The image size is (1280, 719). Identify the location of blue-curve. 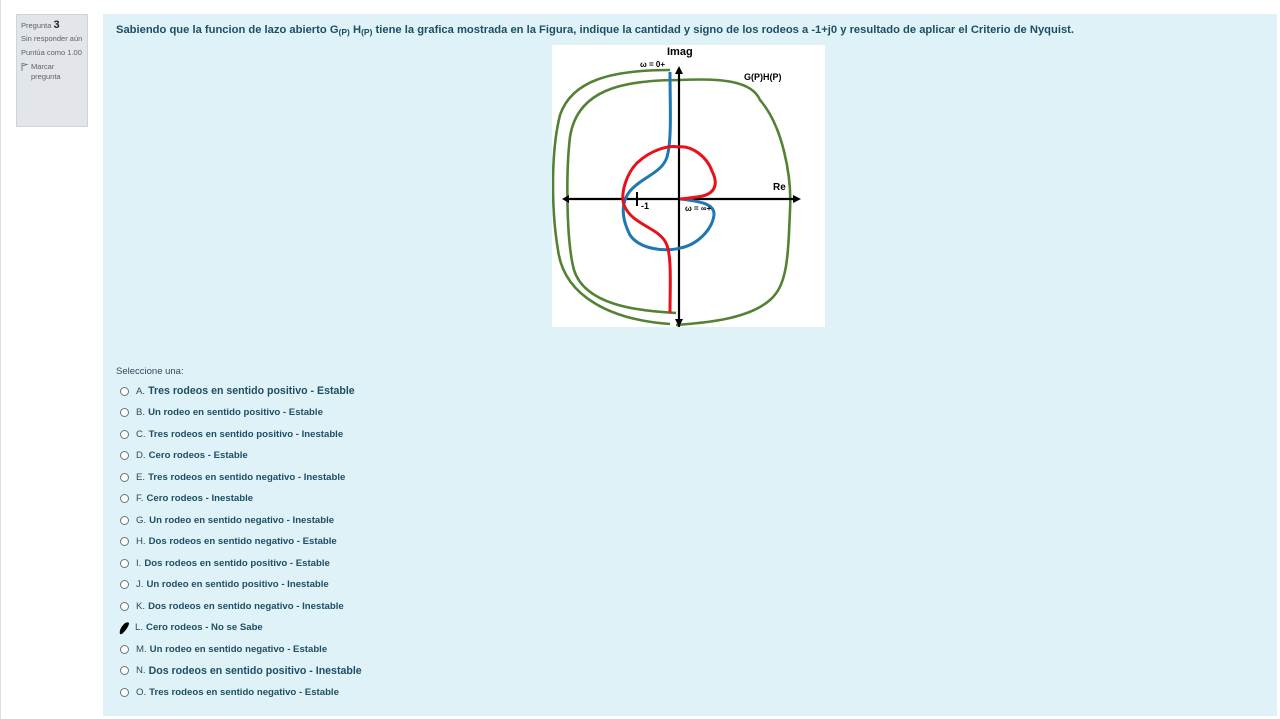
(668, 161).